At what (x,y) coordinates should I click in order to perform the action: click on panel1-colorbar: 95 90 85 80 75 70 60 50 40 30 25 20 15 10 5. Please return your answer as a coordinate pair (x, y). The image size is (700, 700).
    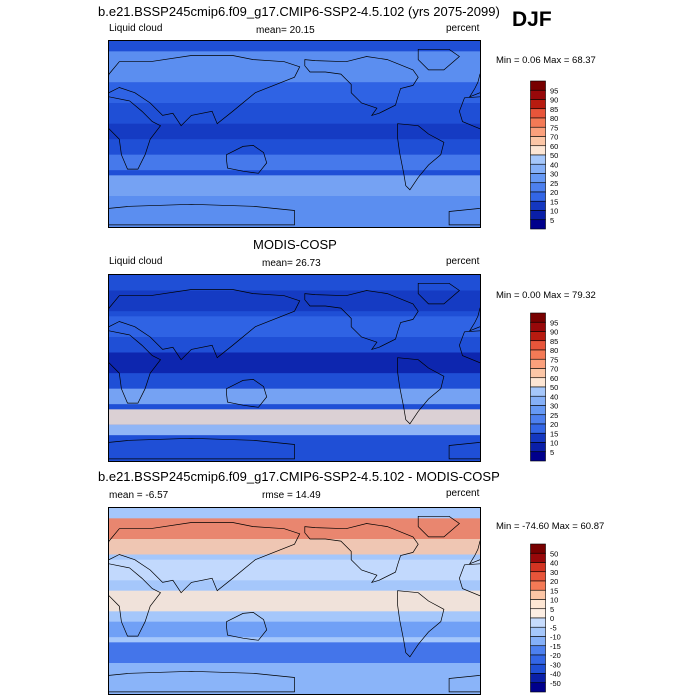
    Looking at the image, I should click on (555, 155).